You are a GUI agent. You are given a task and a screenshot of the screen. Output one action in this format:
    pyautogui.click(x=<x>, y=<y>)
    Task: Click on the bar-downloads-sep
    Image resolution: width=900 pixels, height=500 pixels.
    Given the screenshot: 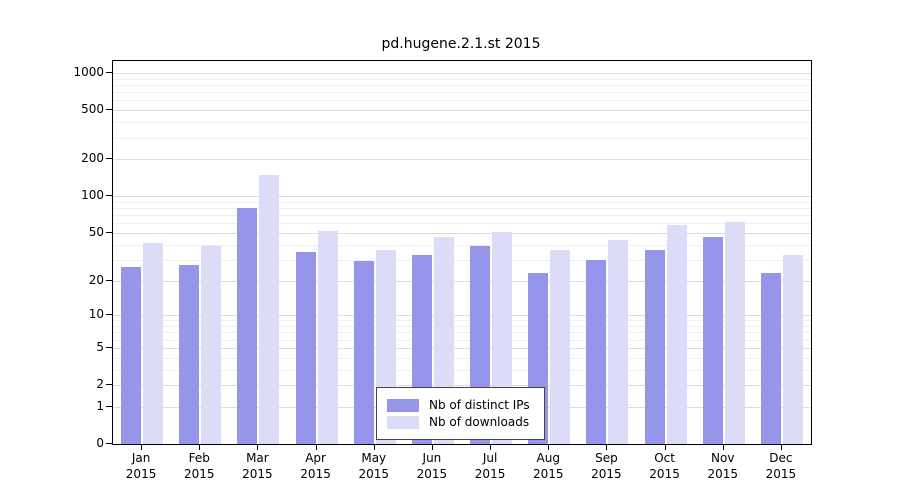 What is the action you would take?
    pyautogui.click(x=618, y=341)
    